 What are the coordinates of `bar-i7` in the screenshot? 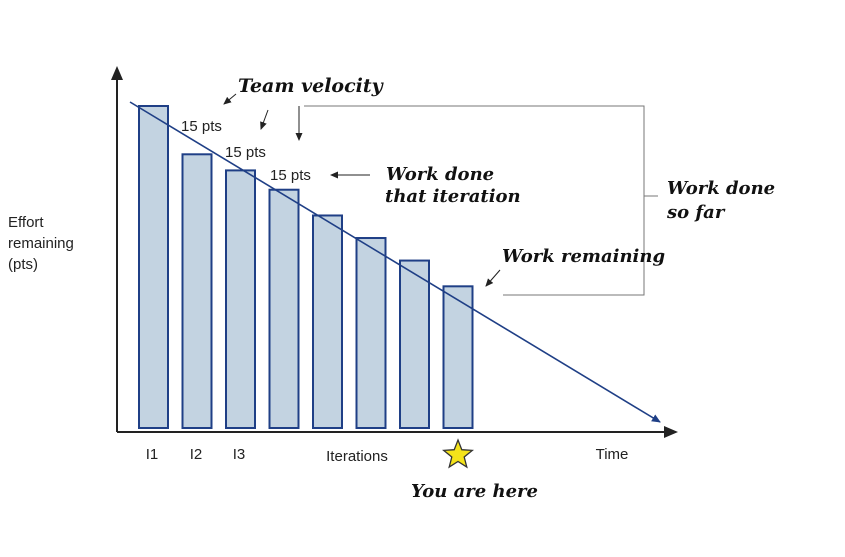 It's located at (414, 344).